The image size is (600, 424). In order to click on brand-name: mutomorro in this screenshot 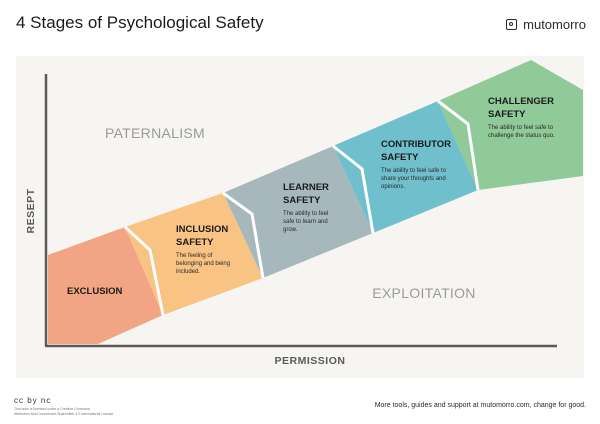, I will do `click(554, 24)`.